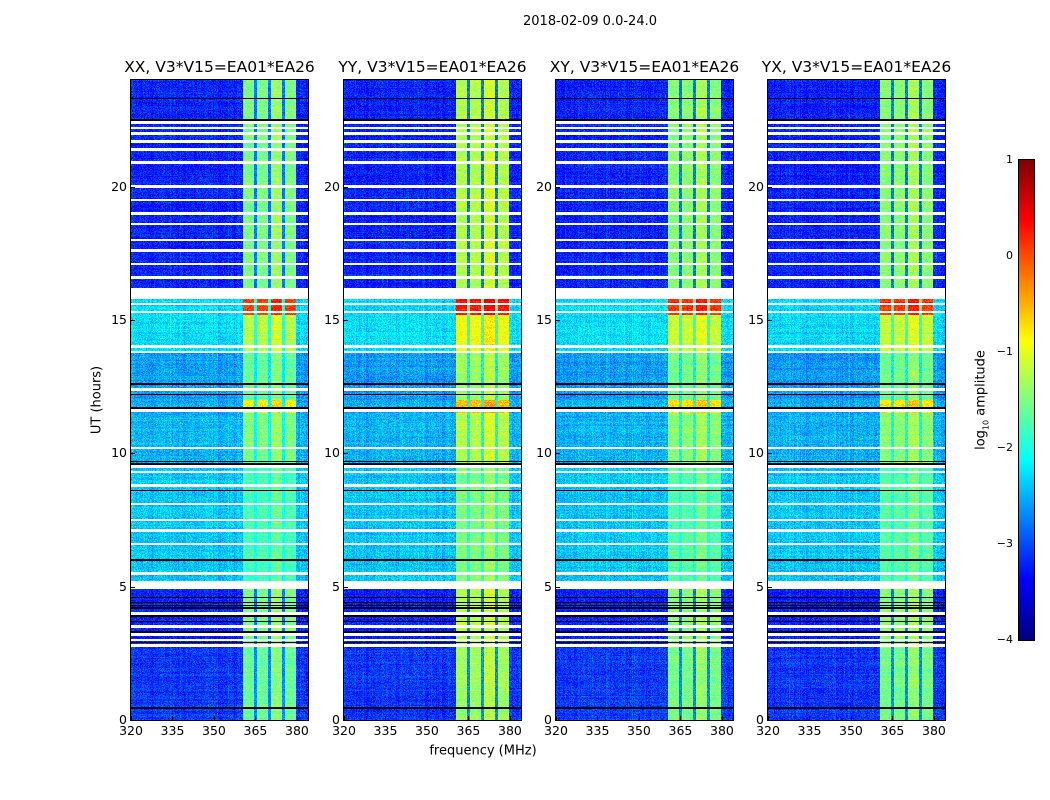 The image size is (1050, 800). I want to click on panel-title: XY, V3*V15=EA01*EA26, so click(644, 67).